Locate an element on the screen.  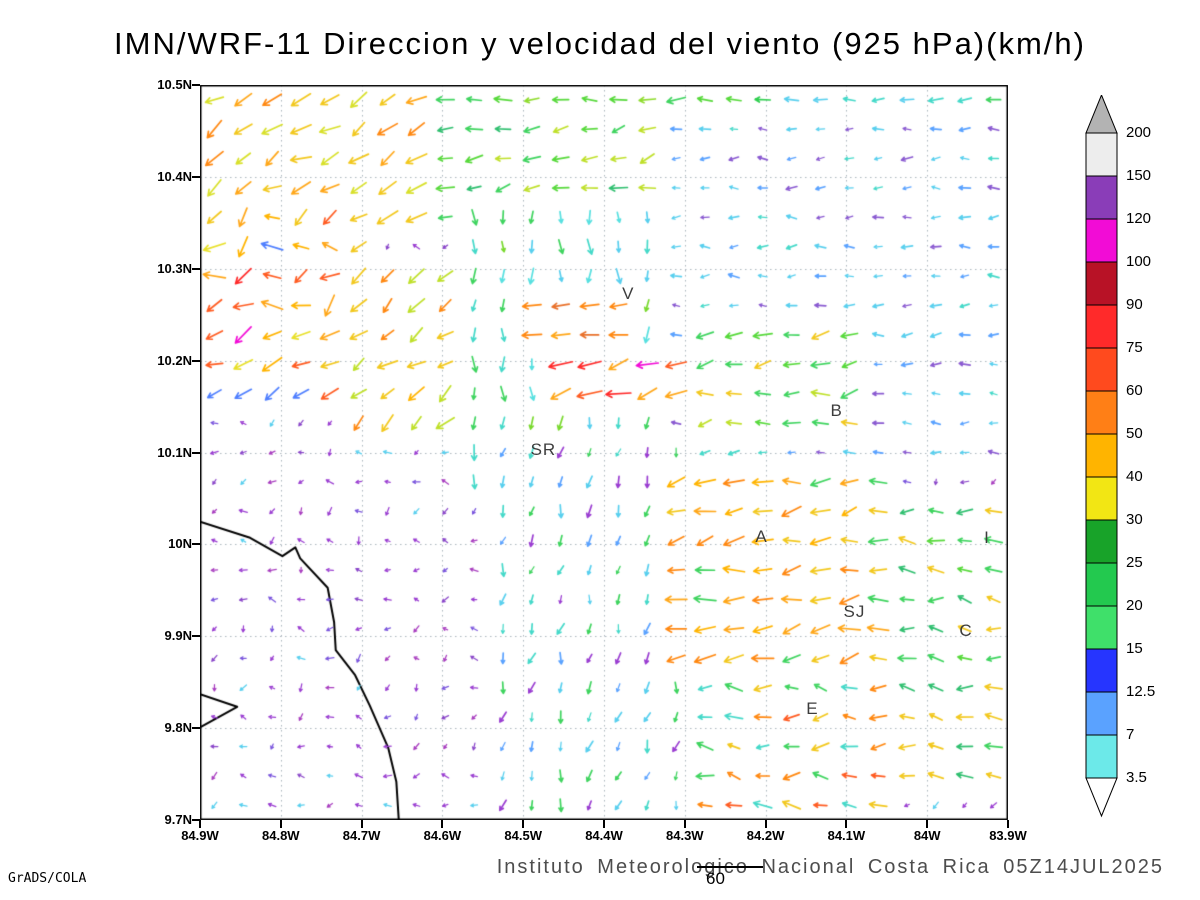
station-label-i: I is located at coordinates (987, 538).